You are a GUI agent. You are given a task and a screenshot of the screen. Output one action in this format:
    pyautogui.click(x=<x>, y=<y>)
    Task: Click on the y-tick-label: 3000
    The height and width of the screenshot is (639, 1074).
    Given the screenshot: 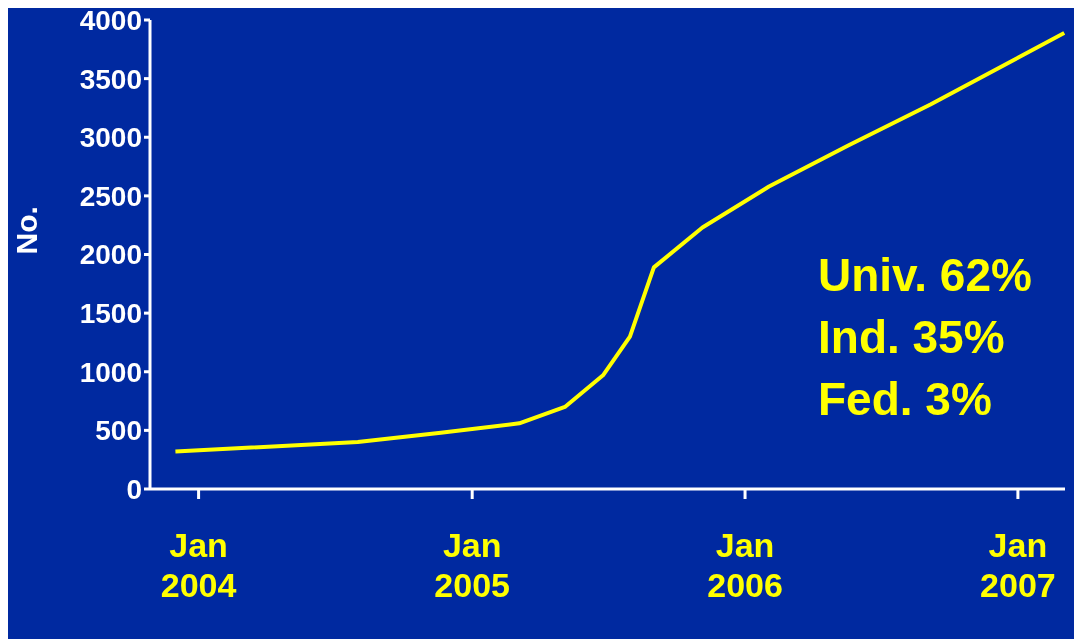 What is the action you would take?
    pyautogui.click(x=110, y=138)
    